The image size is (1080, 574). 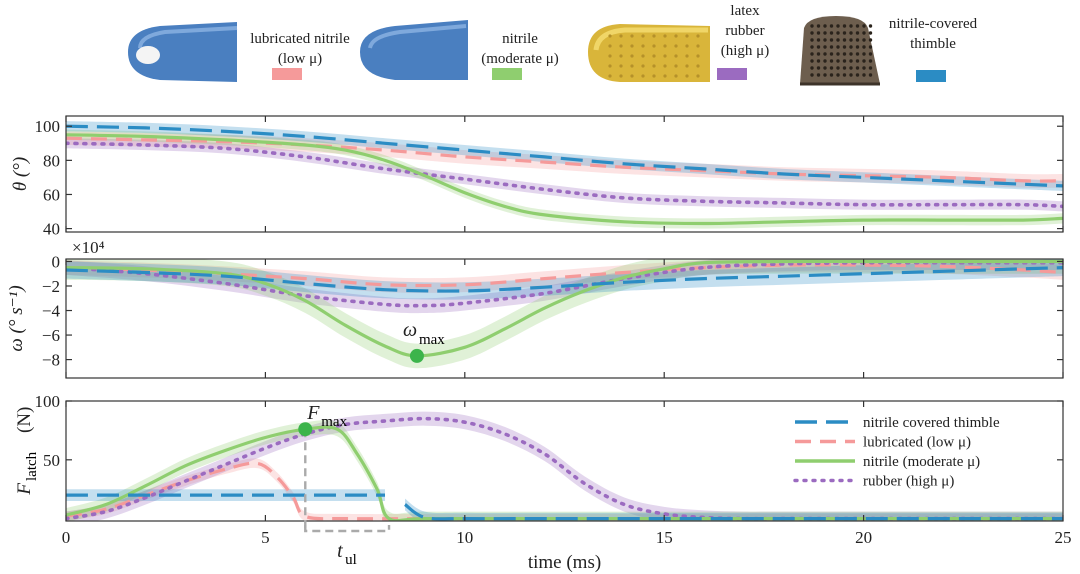 I want to click on theta-ytick-label: 80, so click(x=51, y=160).